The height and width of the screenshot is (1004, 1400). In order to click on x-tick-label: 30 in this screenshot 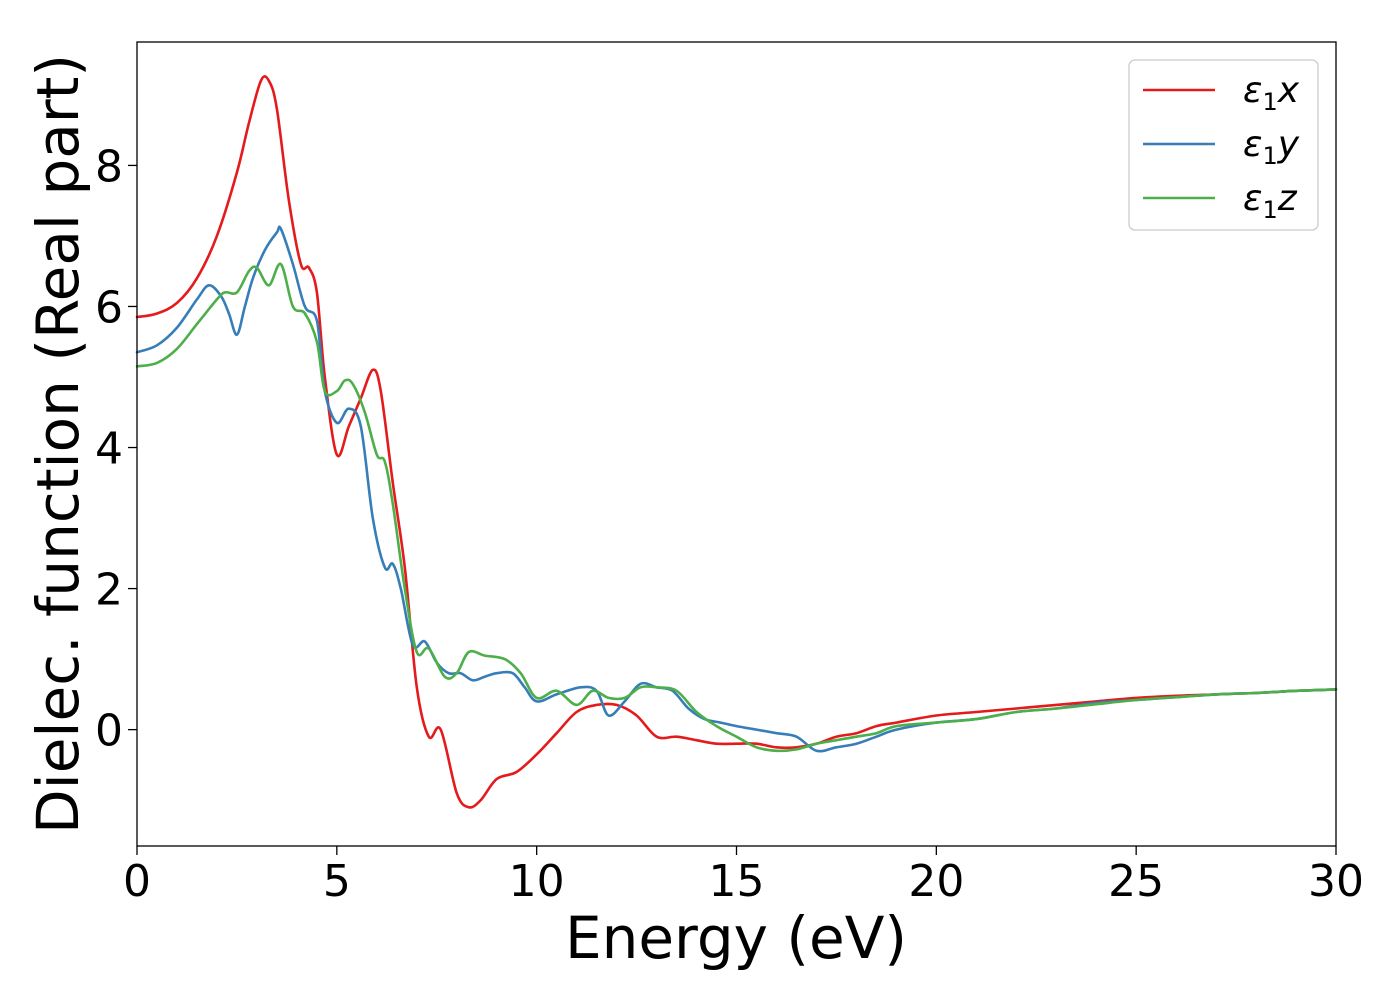, I will do `click(1336, 881)`.